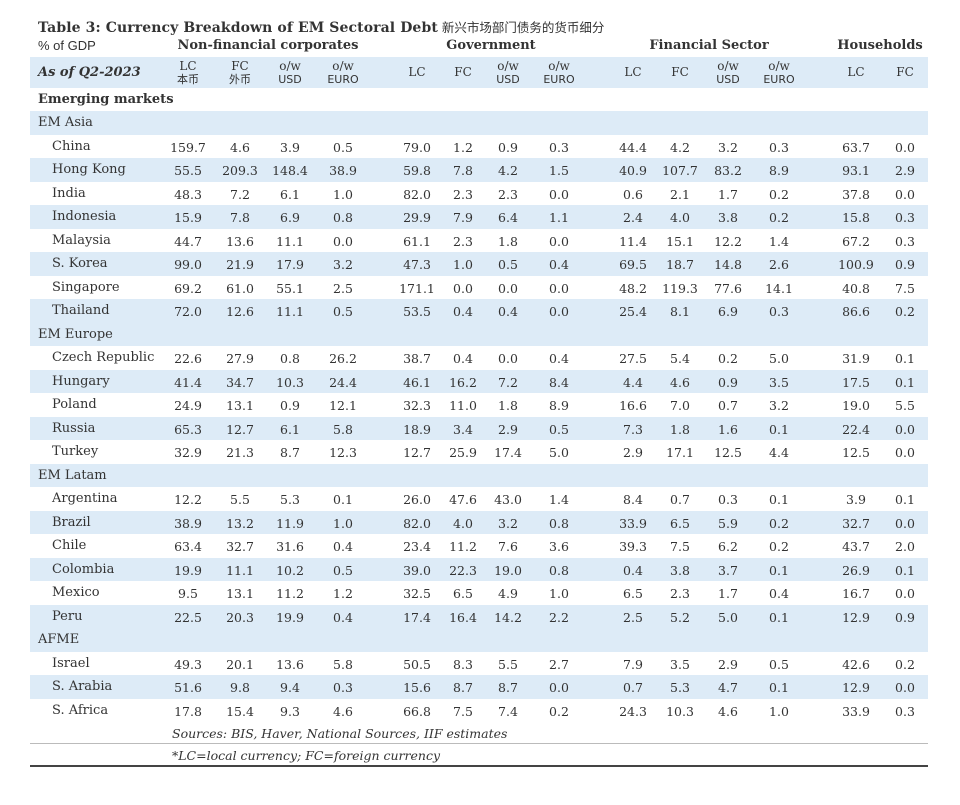  I want to click on value-cell: 7.8, so click(240, 217).